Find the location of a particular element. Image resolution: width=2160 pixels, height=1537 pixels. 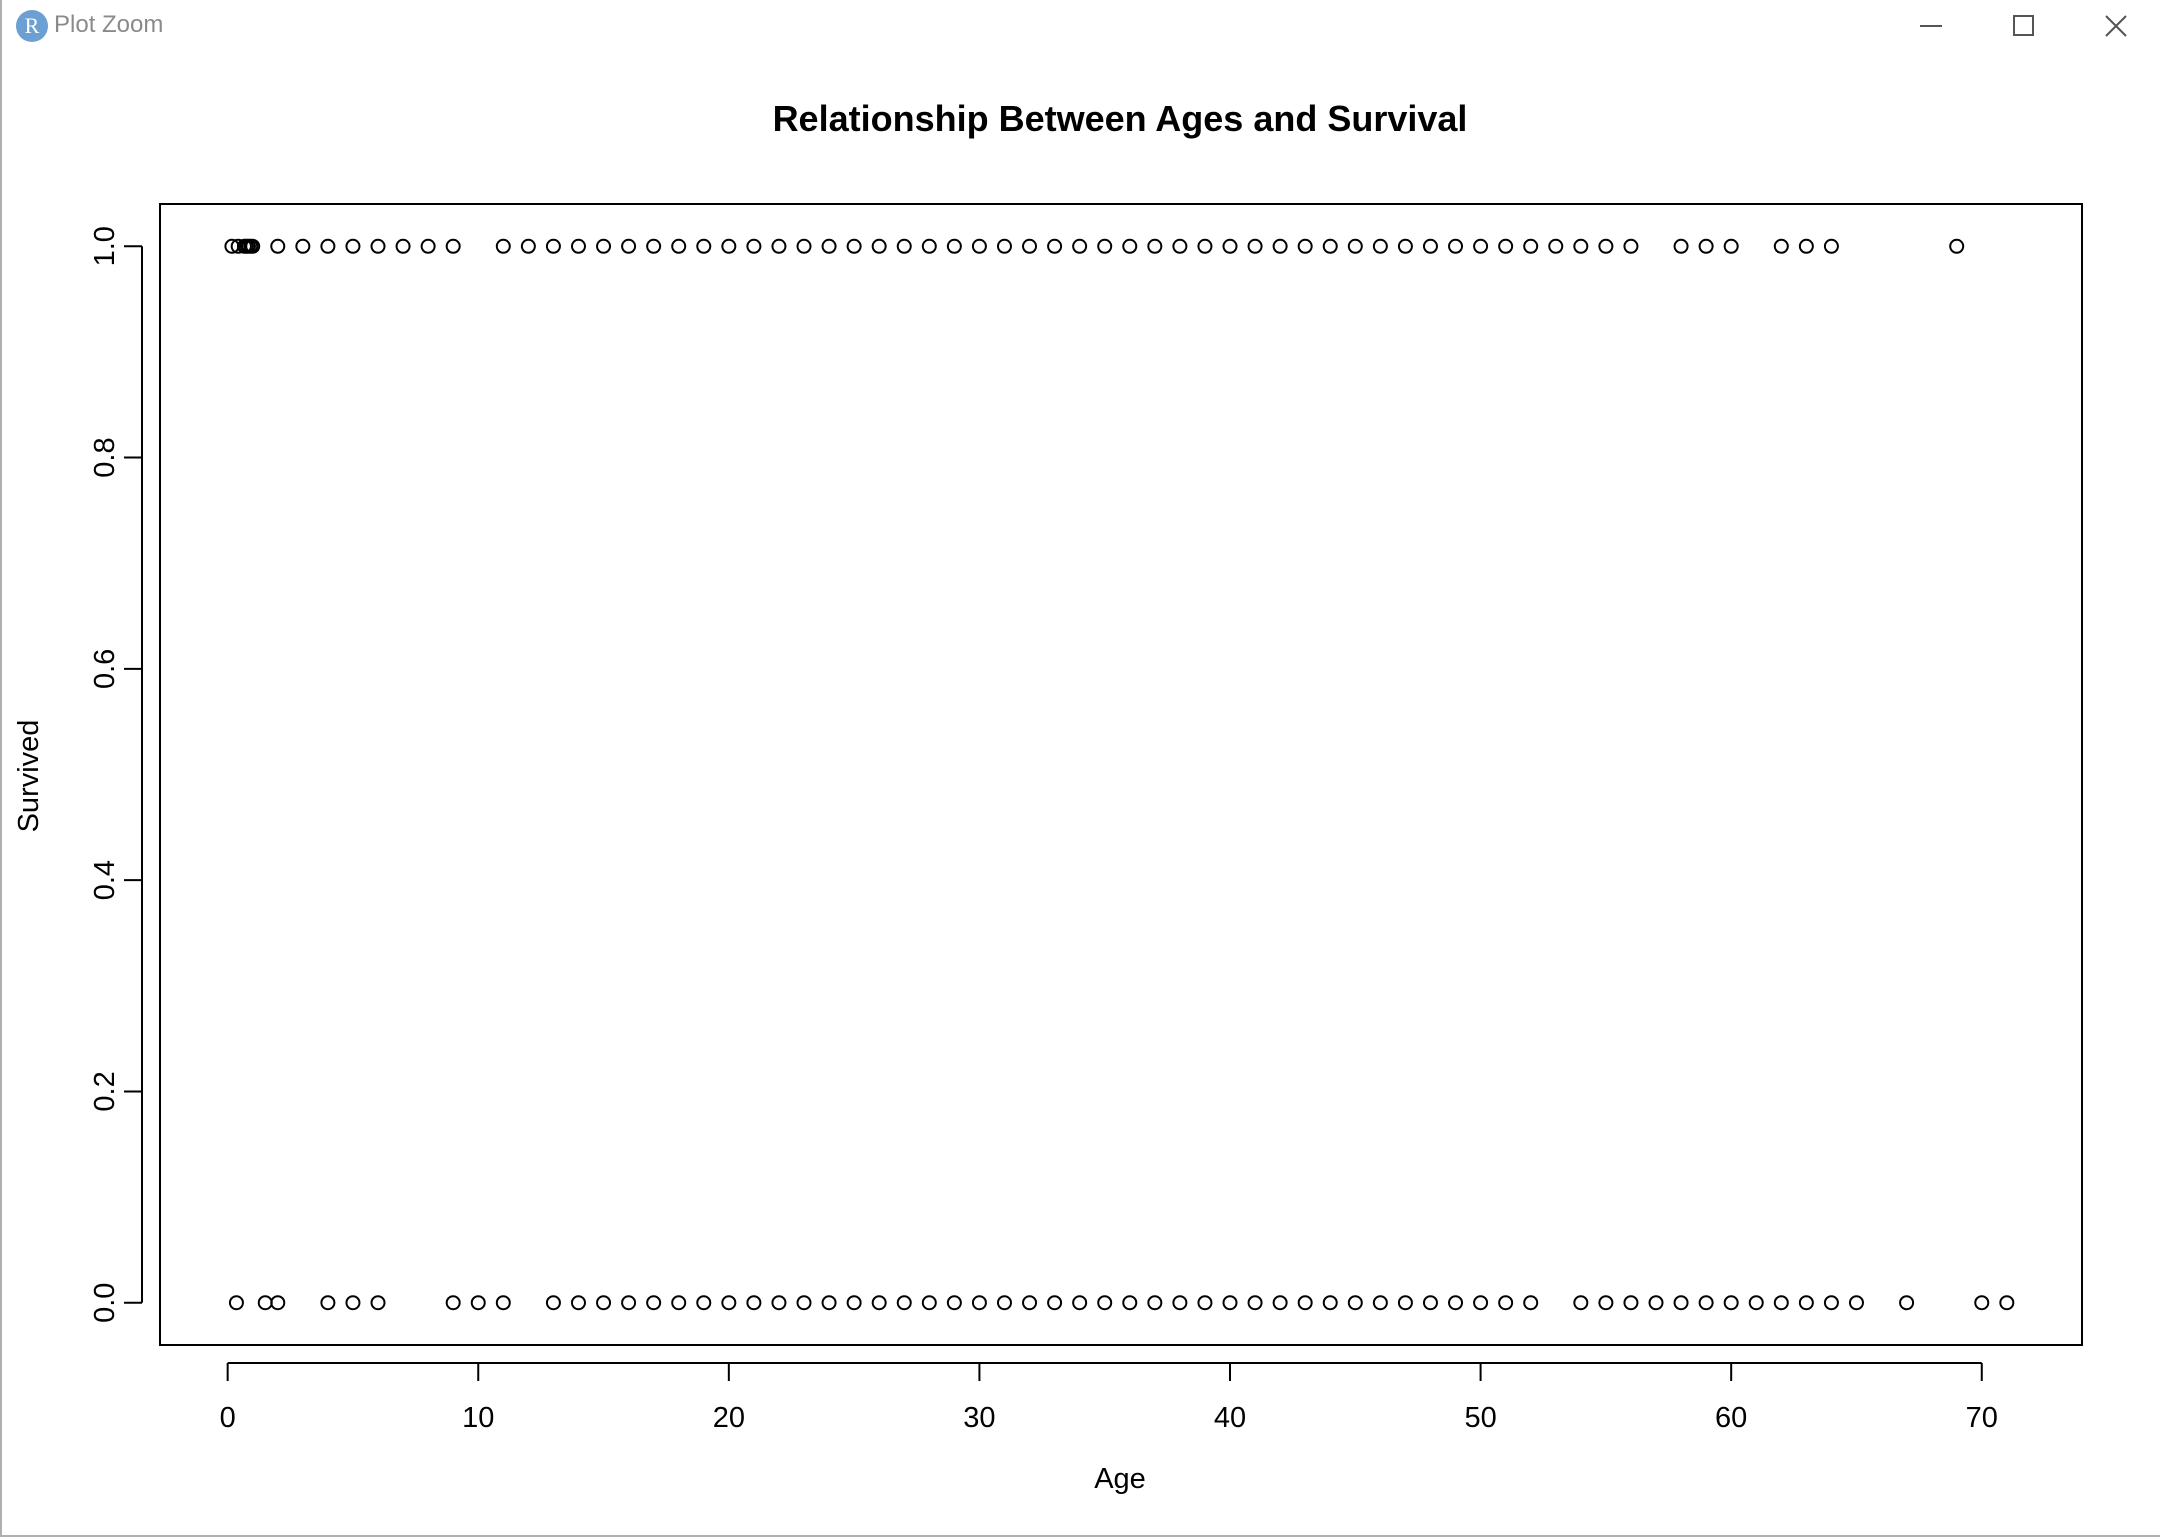

close-icon is located at coordinates (2116, 26).